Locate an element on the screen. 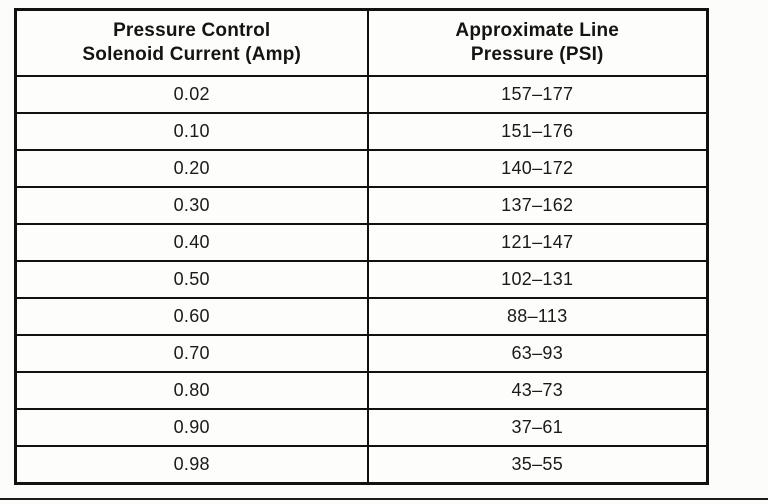 This screenshot has width=768, height=504. cell-pressure: 151–176 is located at coordinates (537, 131).